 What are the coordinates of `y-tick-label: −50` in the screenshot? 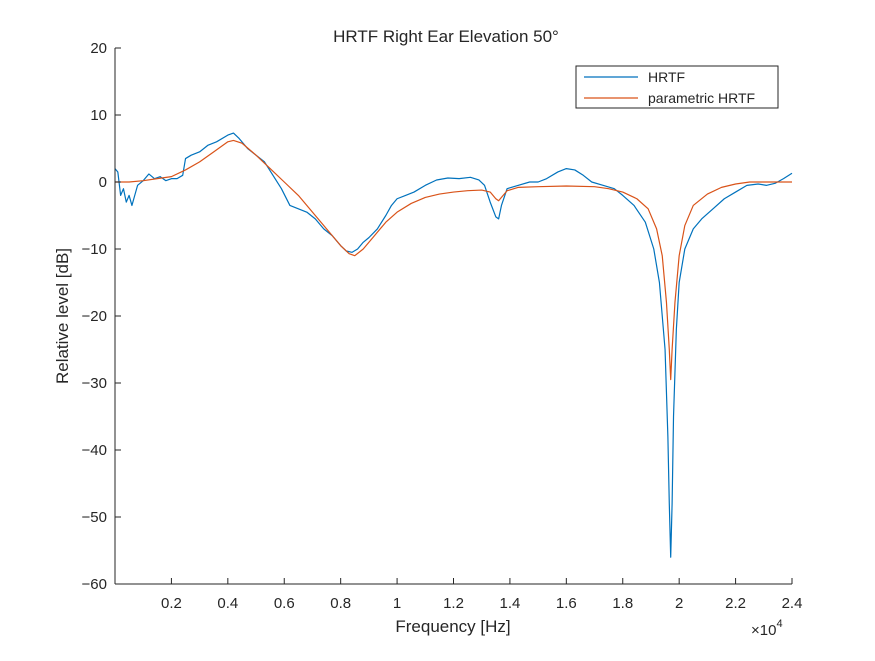 It's located at (94, 517).